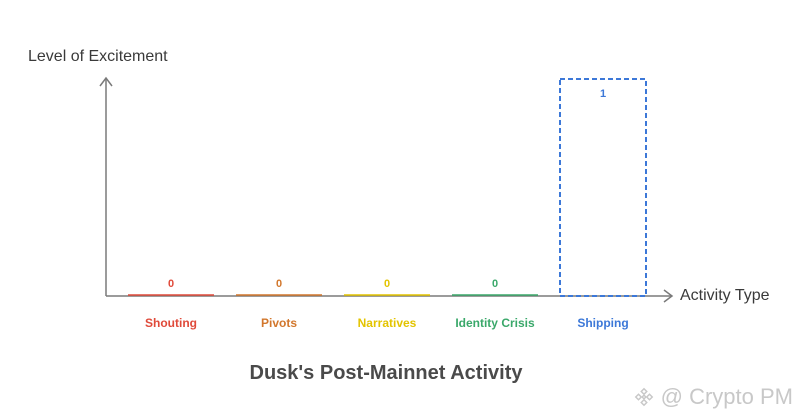  I want to click on category-label: Identity Crisis, so click(495, 323).